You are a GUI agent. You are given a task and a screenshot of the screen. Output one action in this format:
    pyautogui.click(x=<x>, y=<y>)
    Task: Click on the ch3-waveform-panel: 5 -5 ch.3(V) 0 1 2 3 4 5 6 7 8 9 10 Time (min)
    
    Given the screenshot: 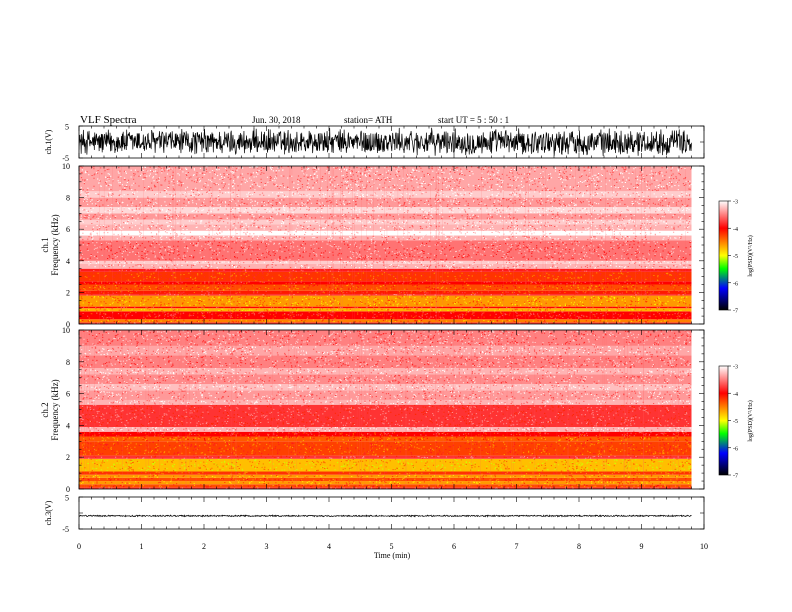 What is the action you would take?
    pyautogui.click(x=376, y=527)
    